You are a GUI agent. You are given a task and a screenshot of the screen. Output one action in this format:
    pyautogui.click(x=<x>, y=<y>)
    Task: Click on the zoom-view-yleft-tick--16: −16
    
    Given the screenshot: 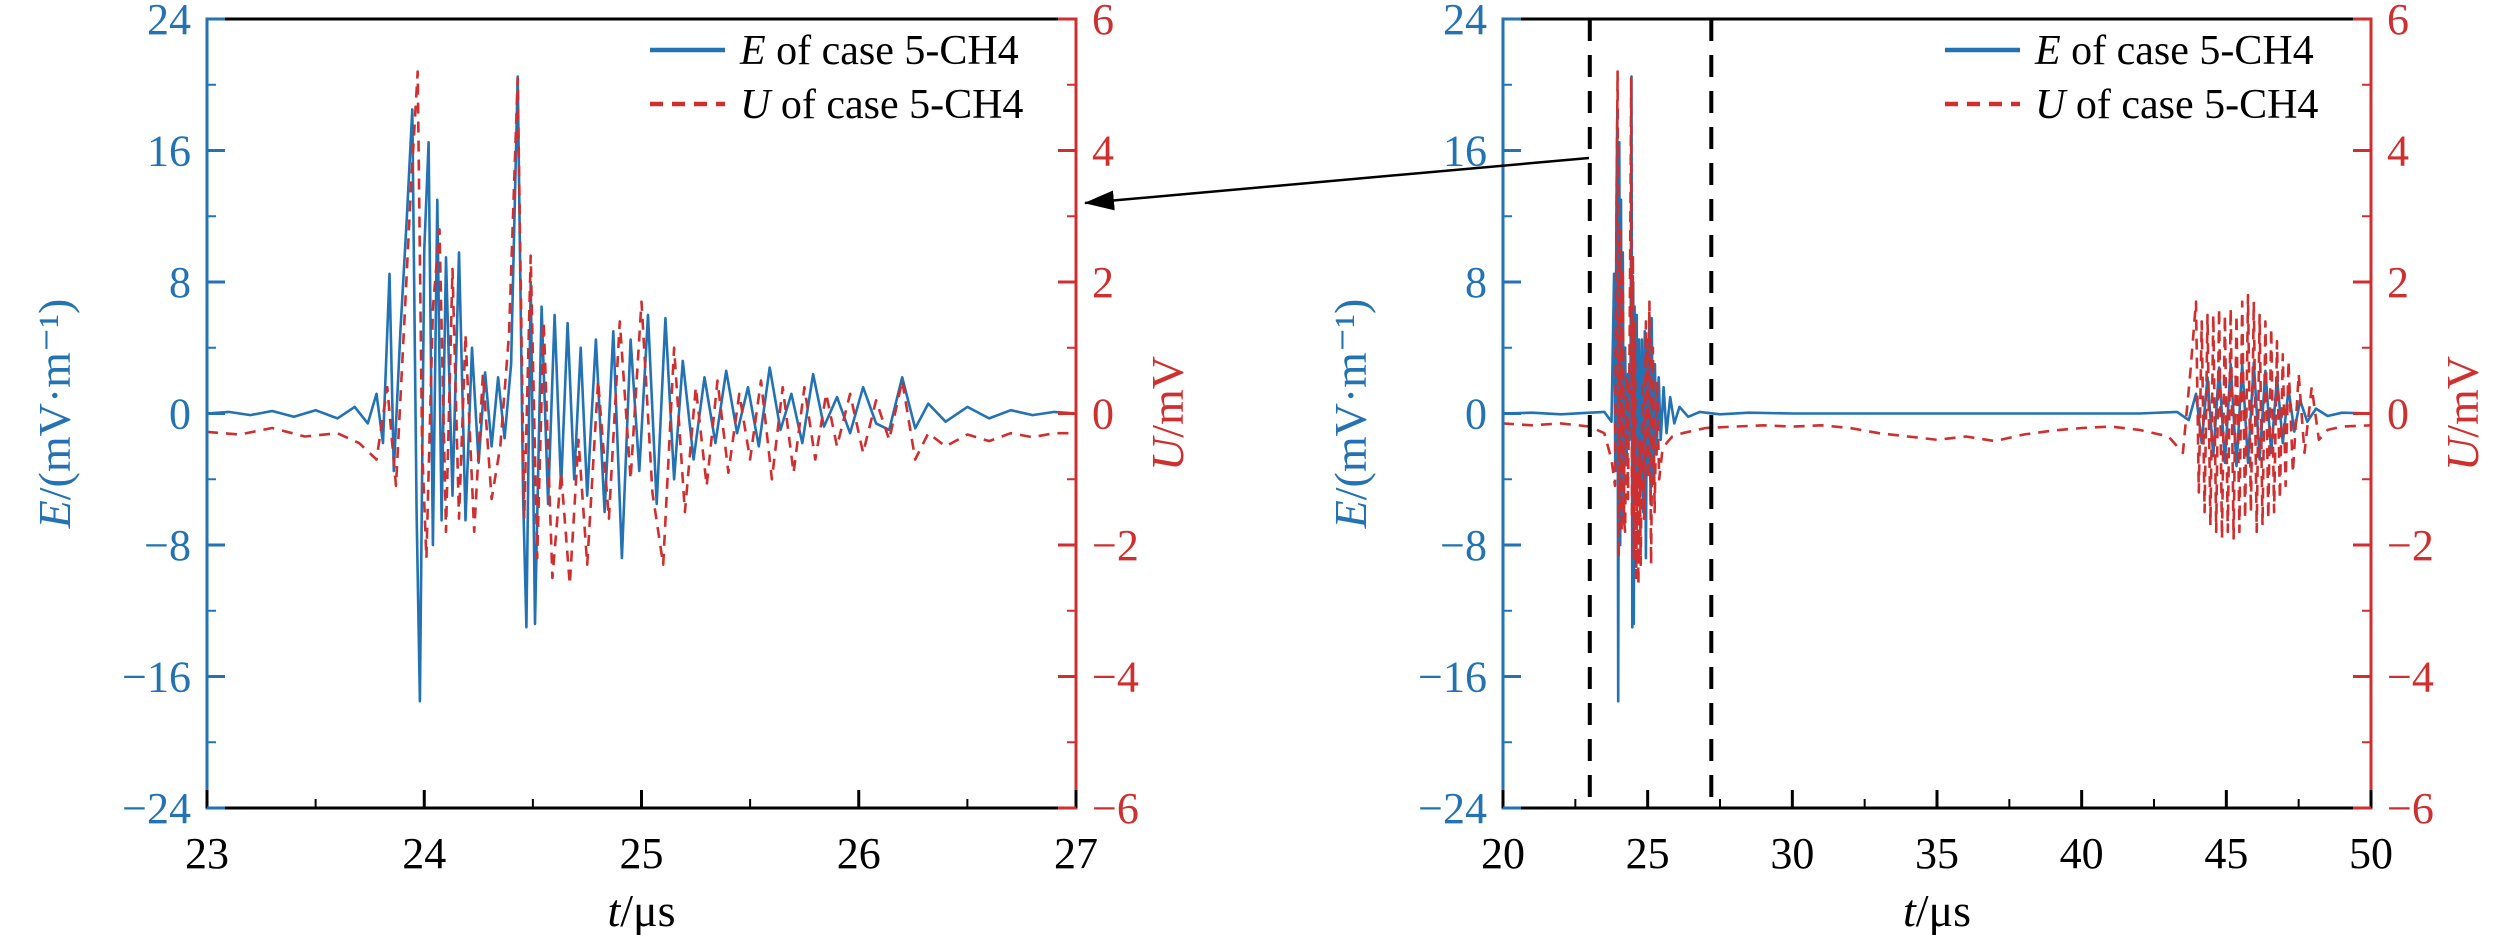 What is the action you would take?
    pyautogui.click(x=156, y=677)
    